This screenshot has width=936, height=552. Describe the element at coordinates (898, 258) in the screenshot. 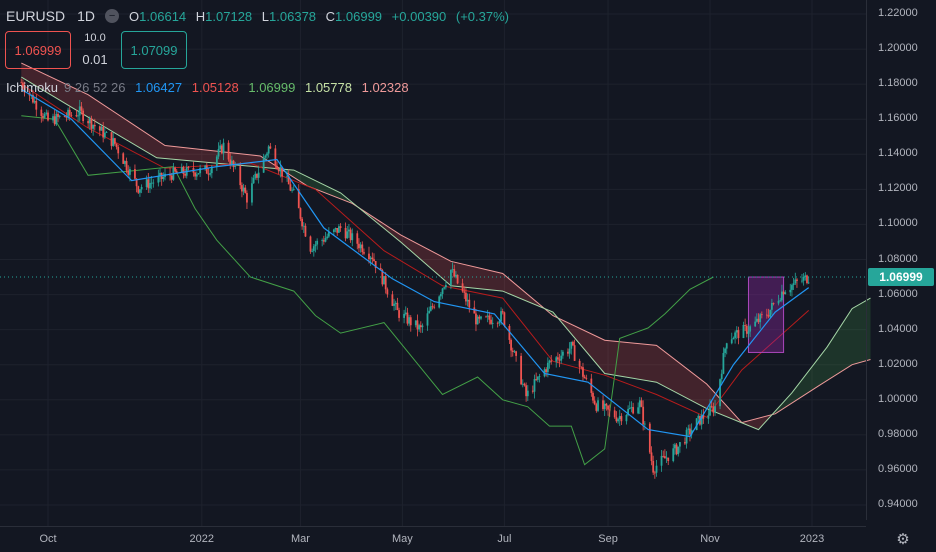

I see `price-tick-7: 1.08000` at that location.